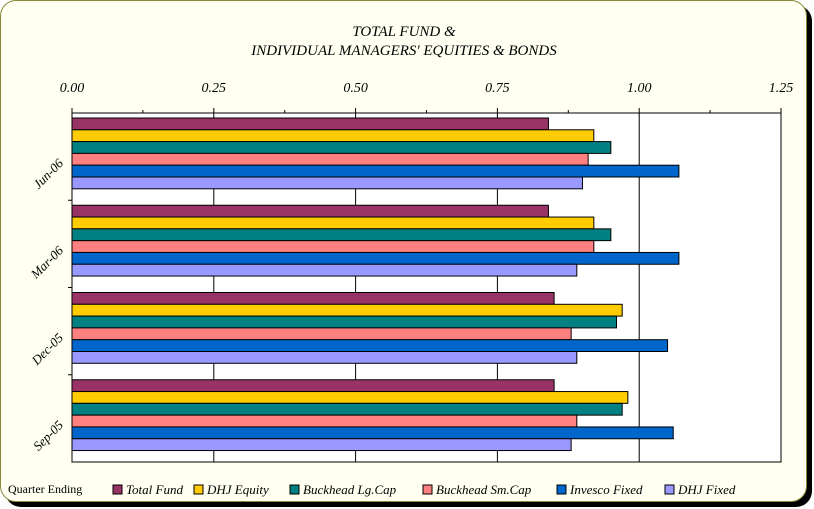  What do you see at coordinates (706, 489) in the screenshot?
I see `legend-entry: DHJ Fixed` at bounding box center [706, 489].